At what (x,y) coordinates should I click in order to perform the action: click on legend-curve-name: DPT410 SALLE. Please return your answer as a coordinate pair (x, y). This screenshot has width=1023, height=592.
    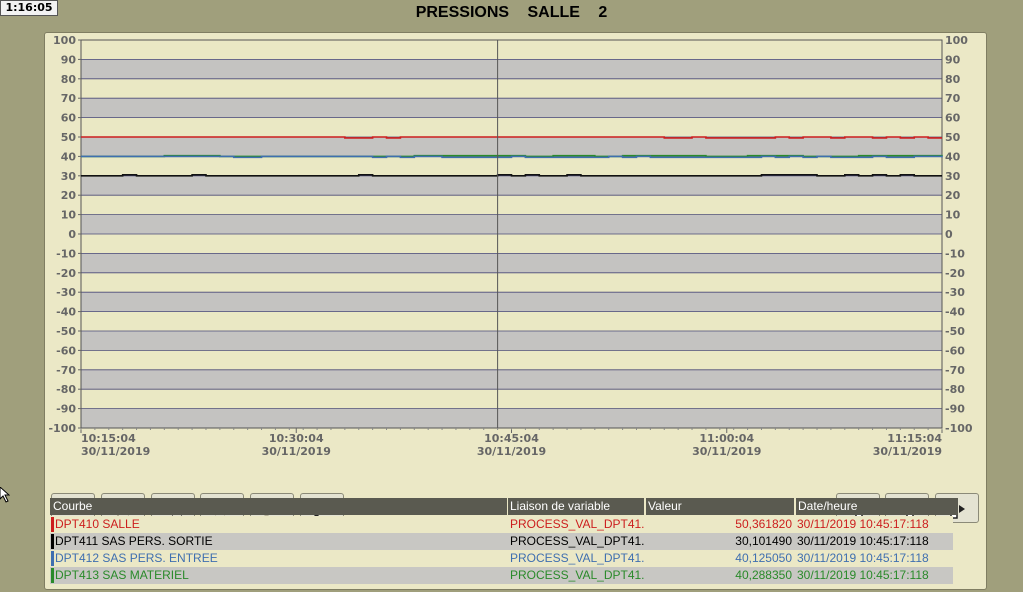
    Looking at the image, I should click on (97, 524).